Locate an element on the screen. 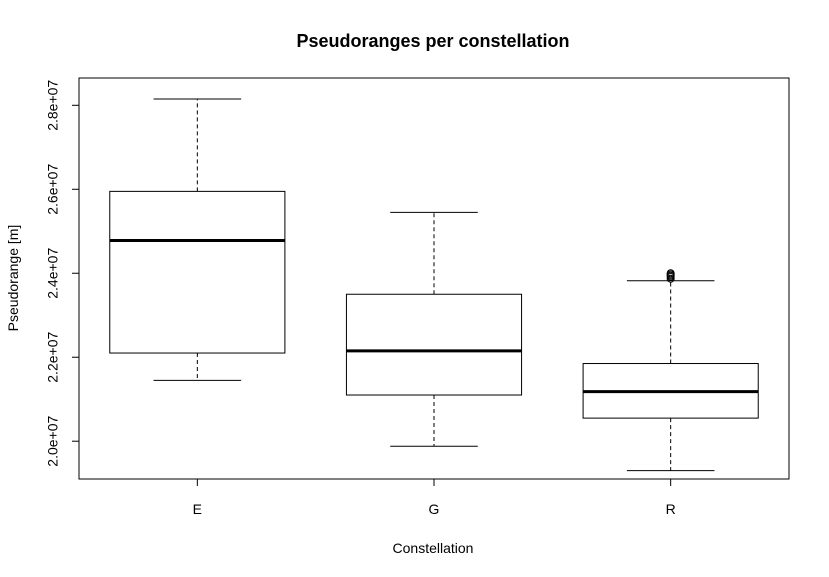 This screenshot has width=829, height=577. box-G is located at coordinates (434, 329).